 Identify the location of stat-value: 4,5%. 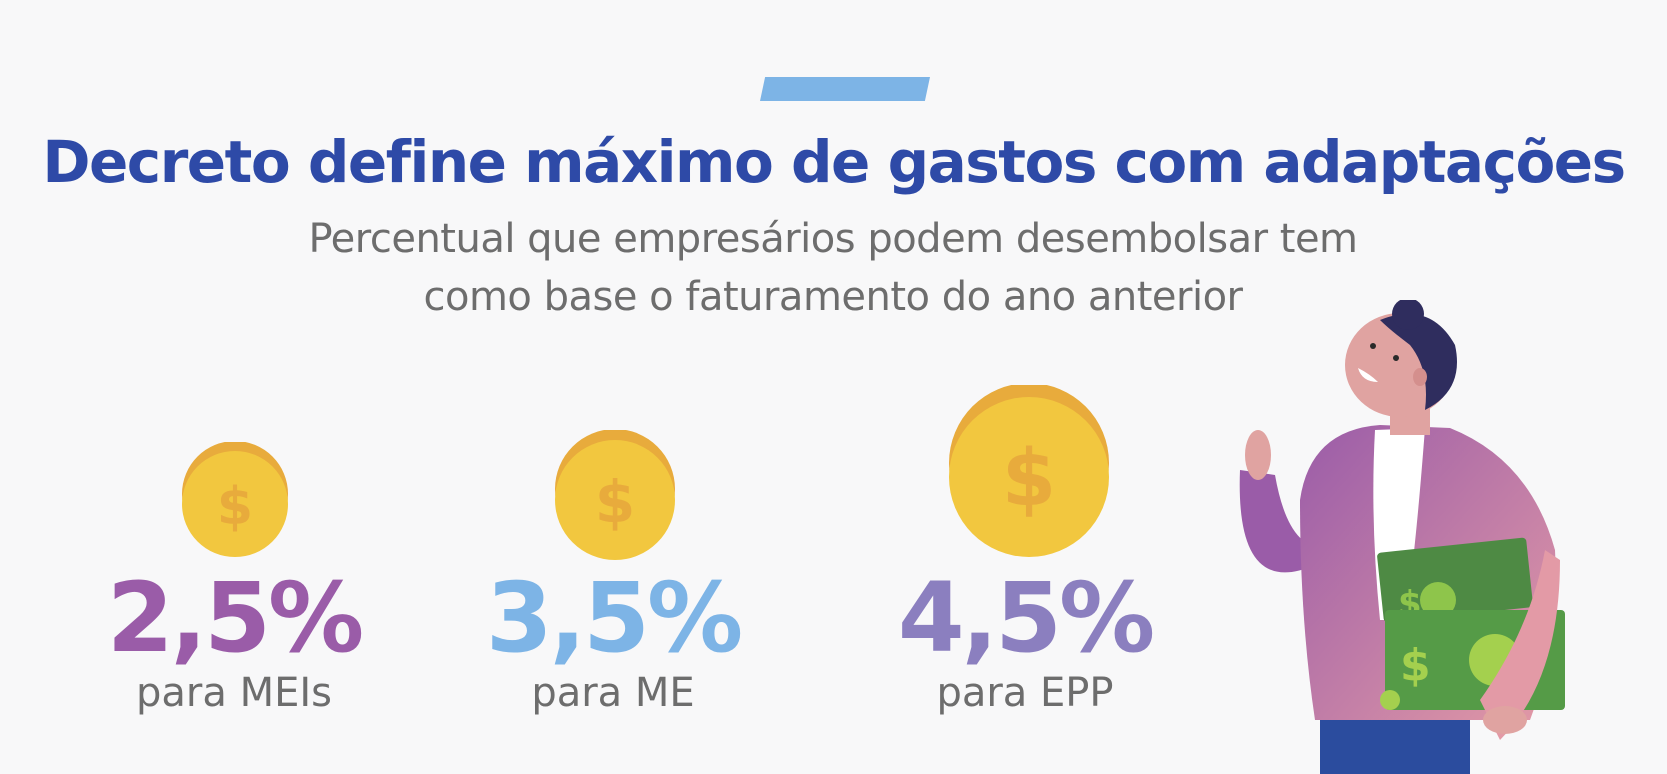
(1026, 618).